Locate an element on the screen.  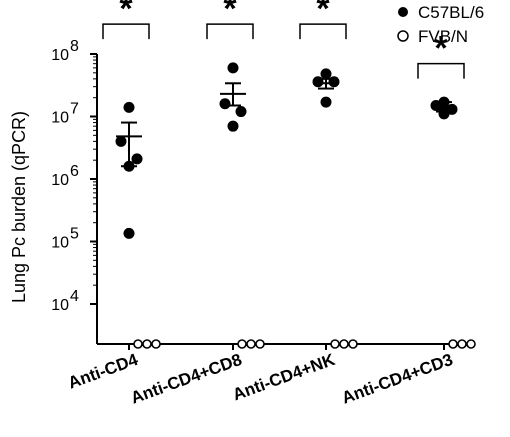
y-tick-exponent: 5 is located at coordinates (74, 234).